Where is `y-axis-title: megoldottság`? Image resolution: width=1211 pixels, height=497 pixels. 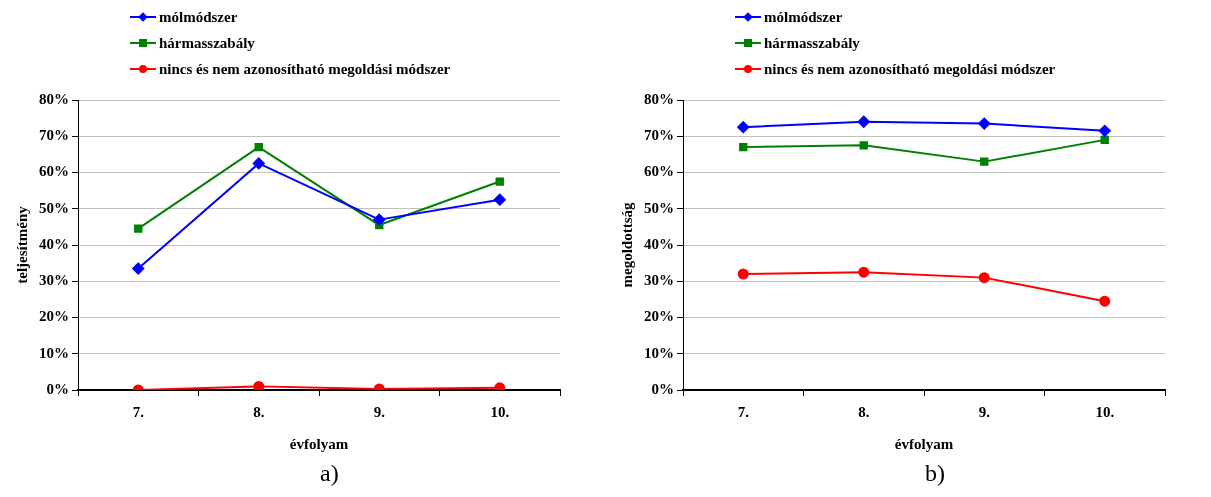 y-axis-title: megoldottság is located at coordinates (626, 245).